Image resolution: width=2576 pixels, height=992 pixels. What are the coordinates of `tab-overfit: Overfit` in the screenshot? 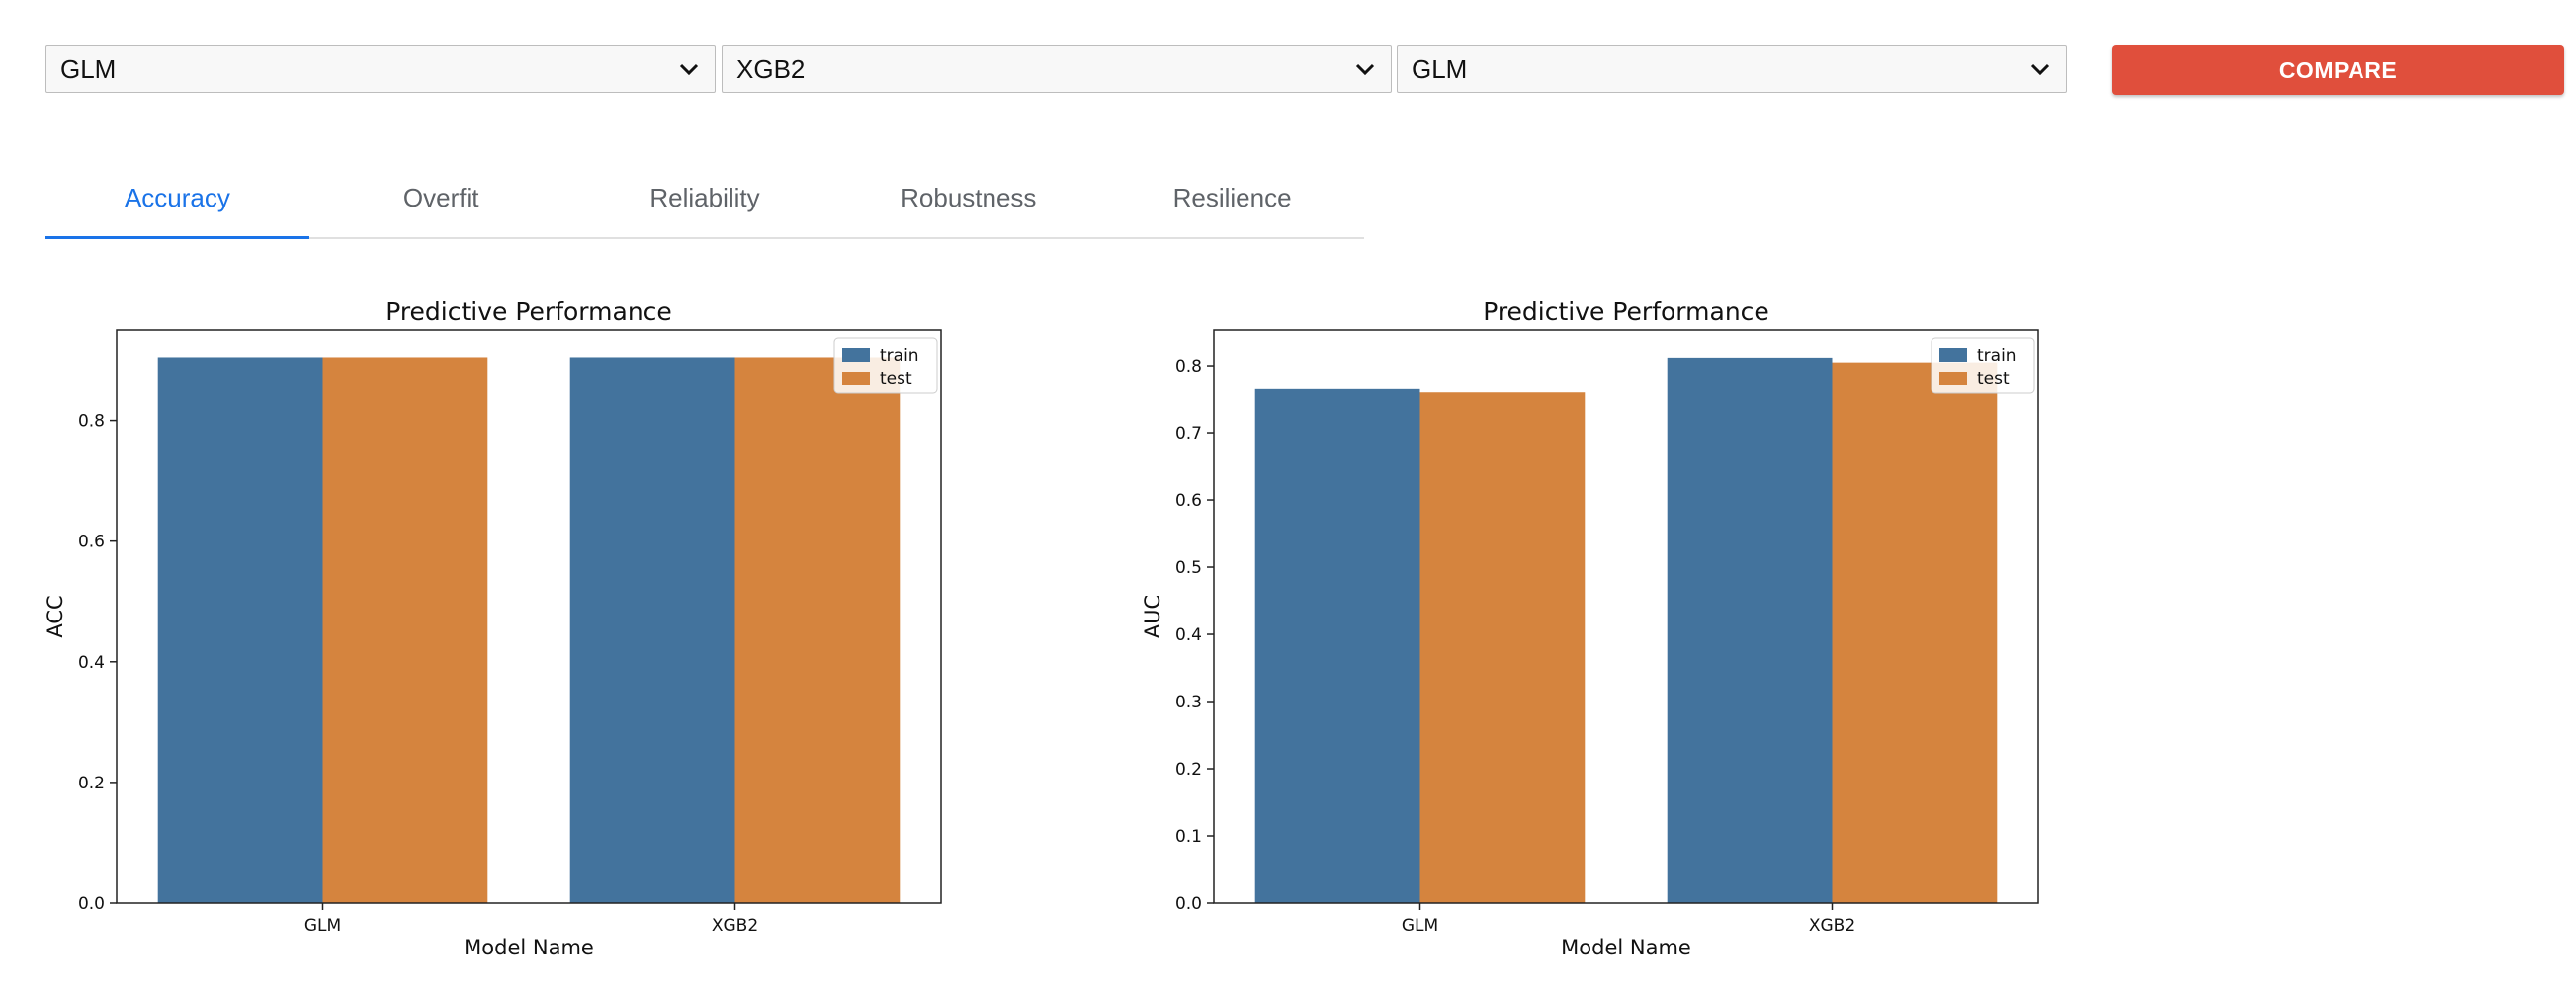 It's located at (440, 197).